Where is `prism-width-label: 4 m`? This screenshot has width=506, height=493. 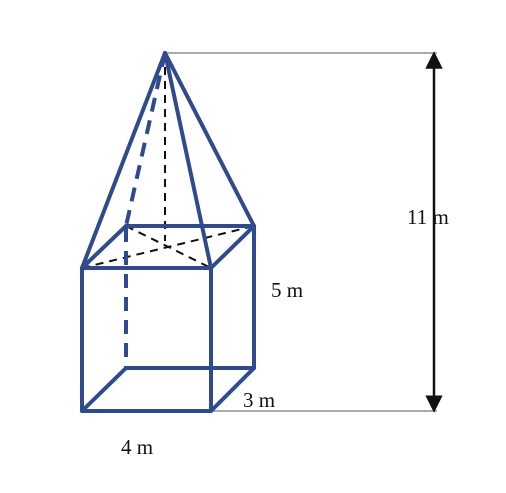
prism-width-label: 4 m is located at coordinates (137, 447).